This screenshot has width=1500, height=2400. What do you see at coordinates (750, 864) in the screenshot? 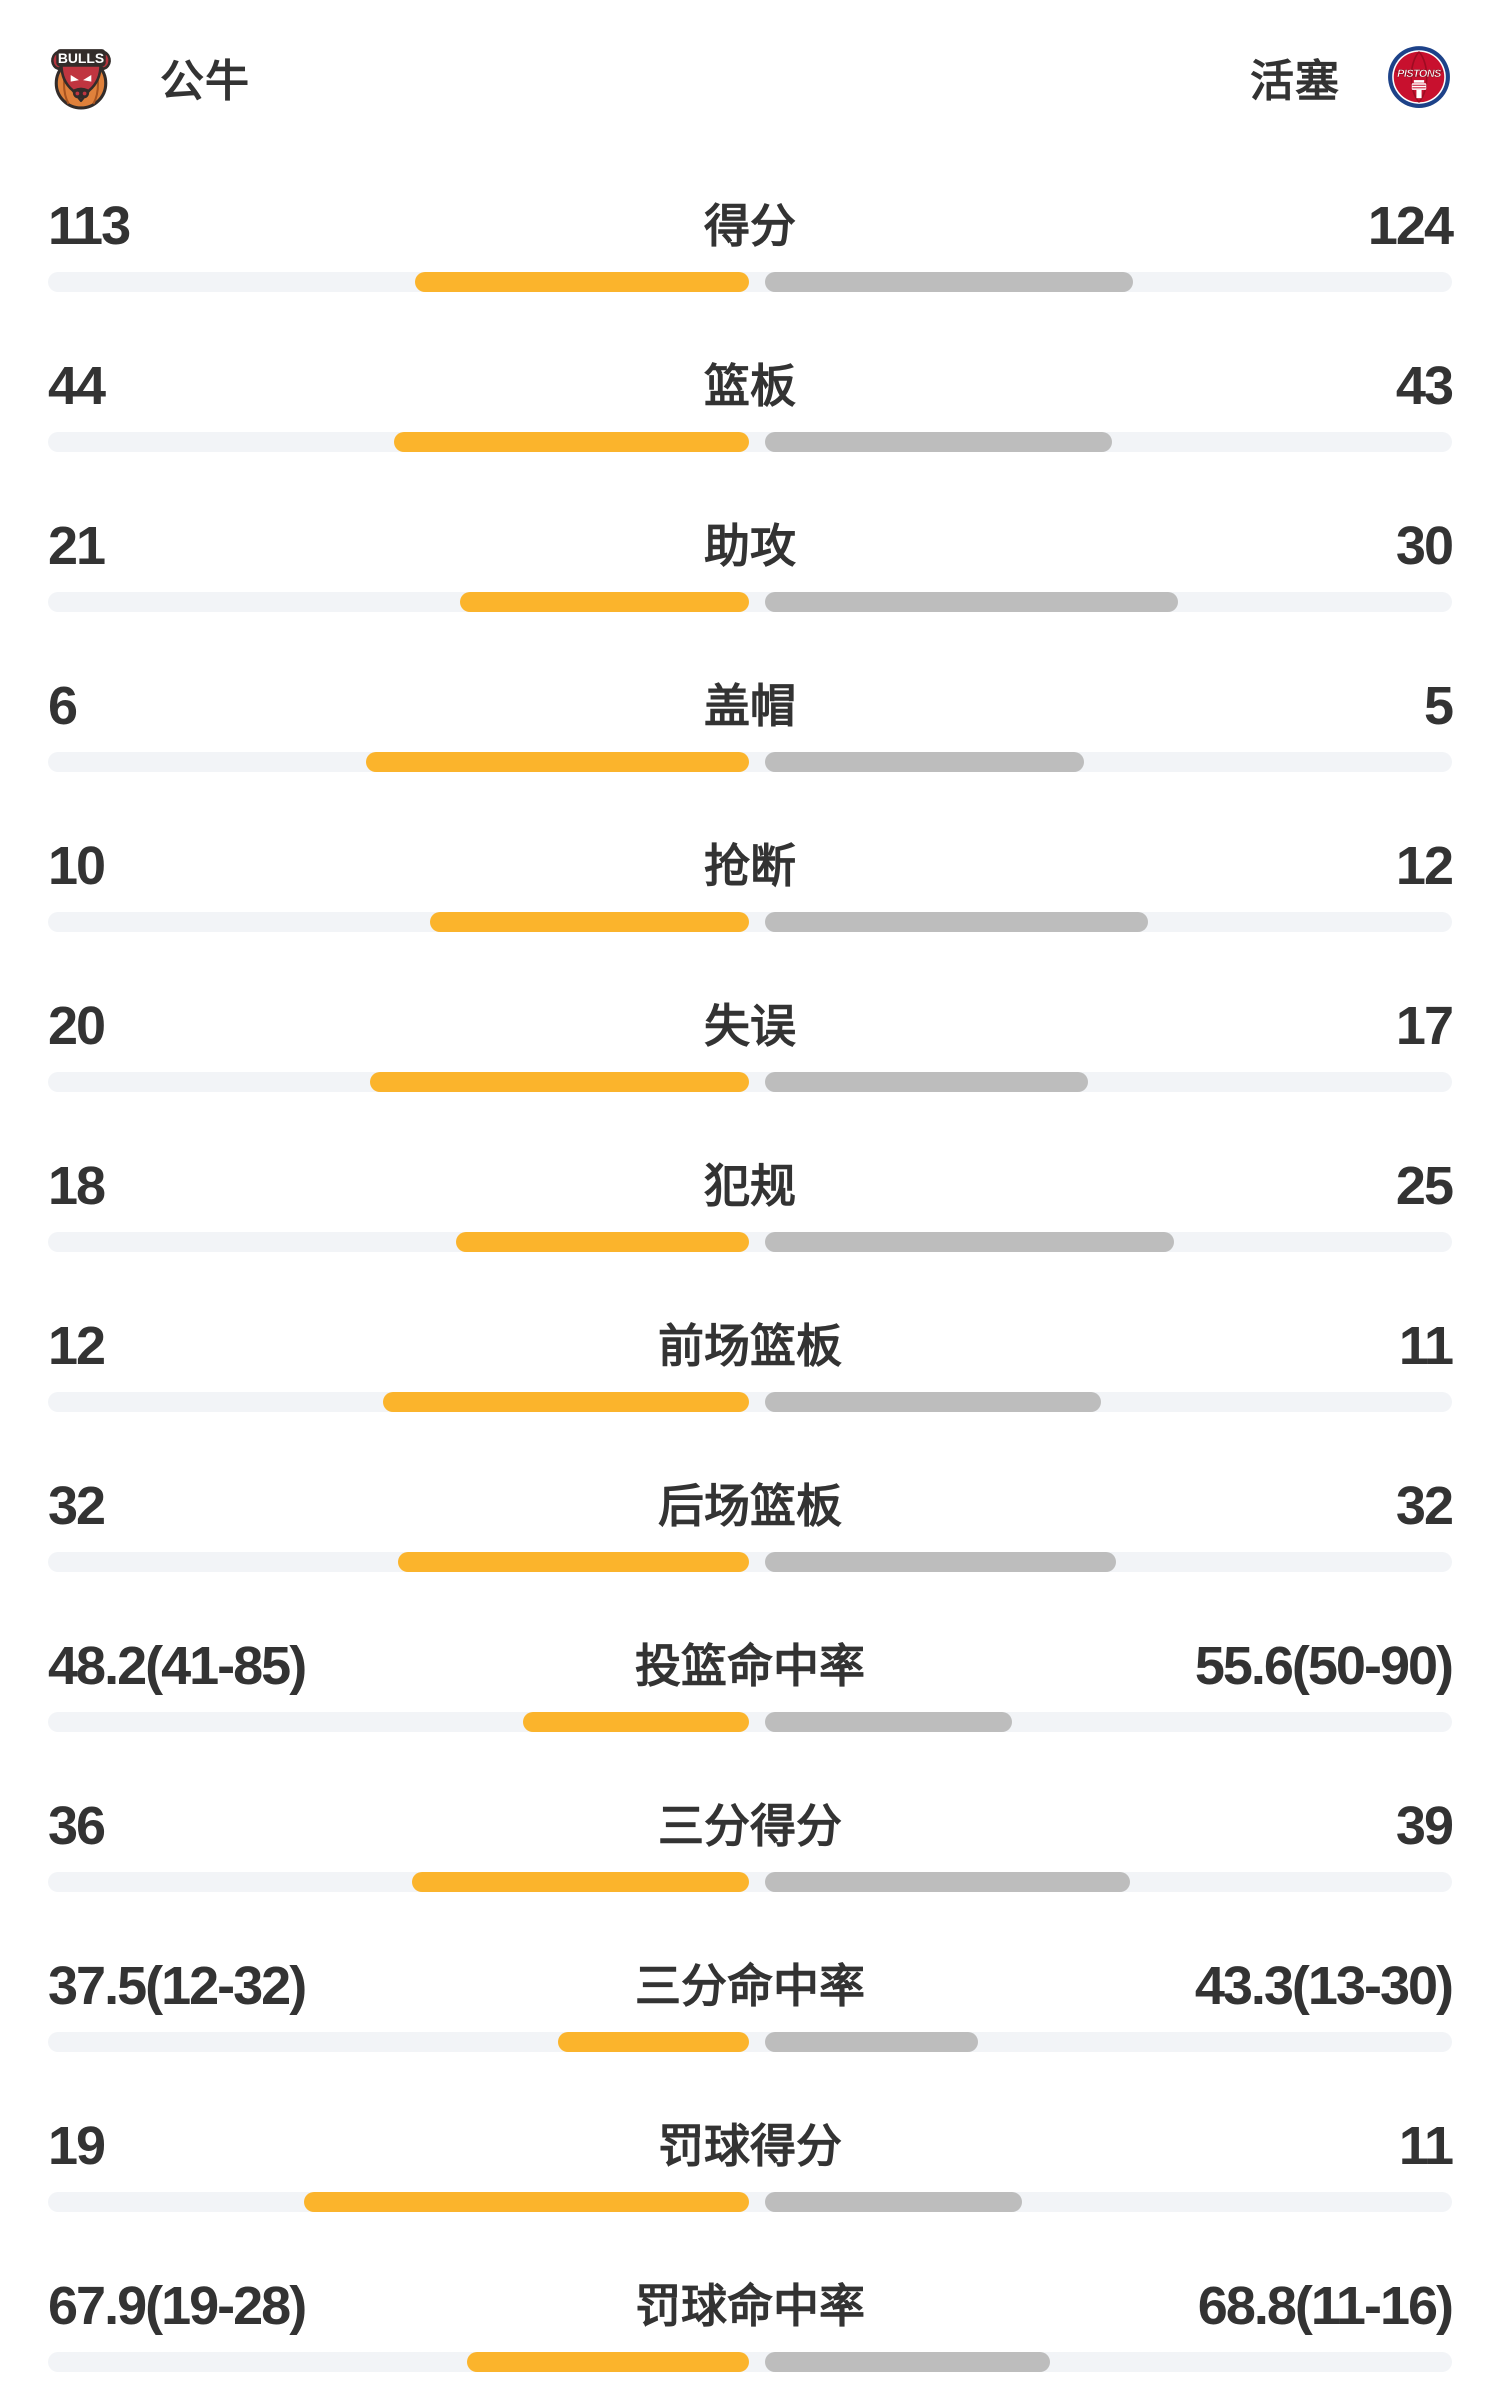
I see `stat-row: 10 抢断 12` at bounding box center [750, 864].